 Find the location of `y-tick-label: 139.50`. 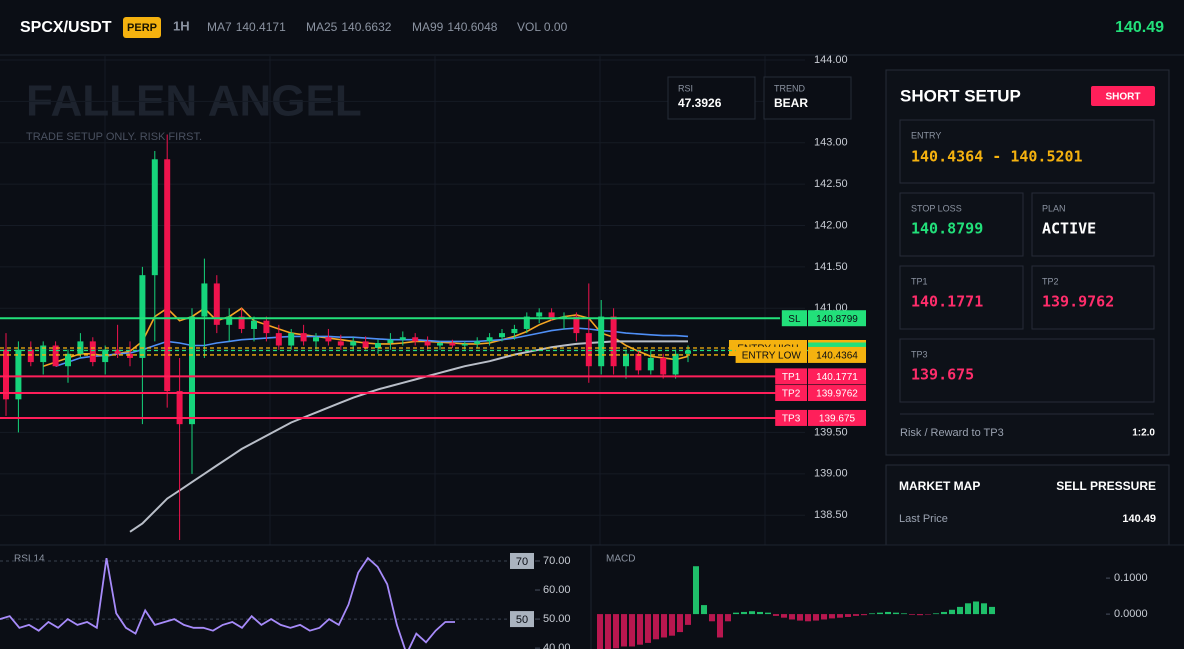

y-tick-label: 139.50 is located at coordinates (831, 432).